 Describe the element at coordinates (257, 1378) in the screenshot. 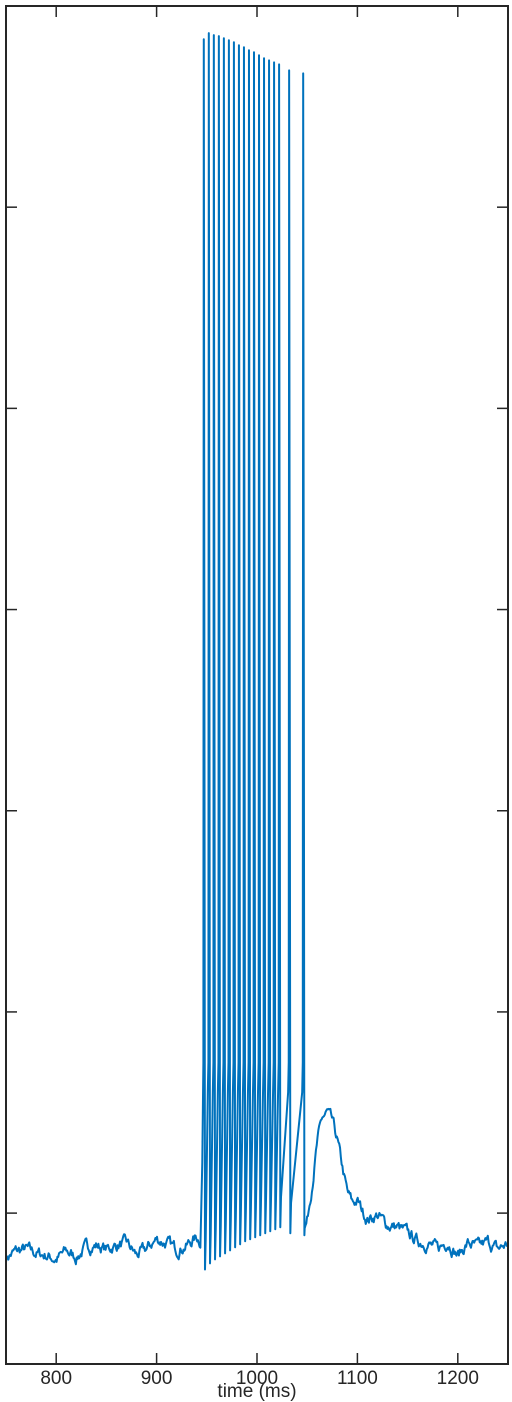

I see `x-tick-label: 1000` at that location.